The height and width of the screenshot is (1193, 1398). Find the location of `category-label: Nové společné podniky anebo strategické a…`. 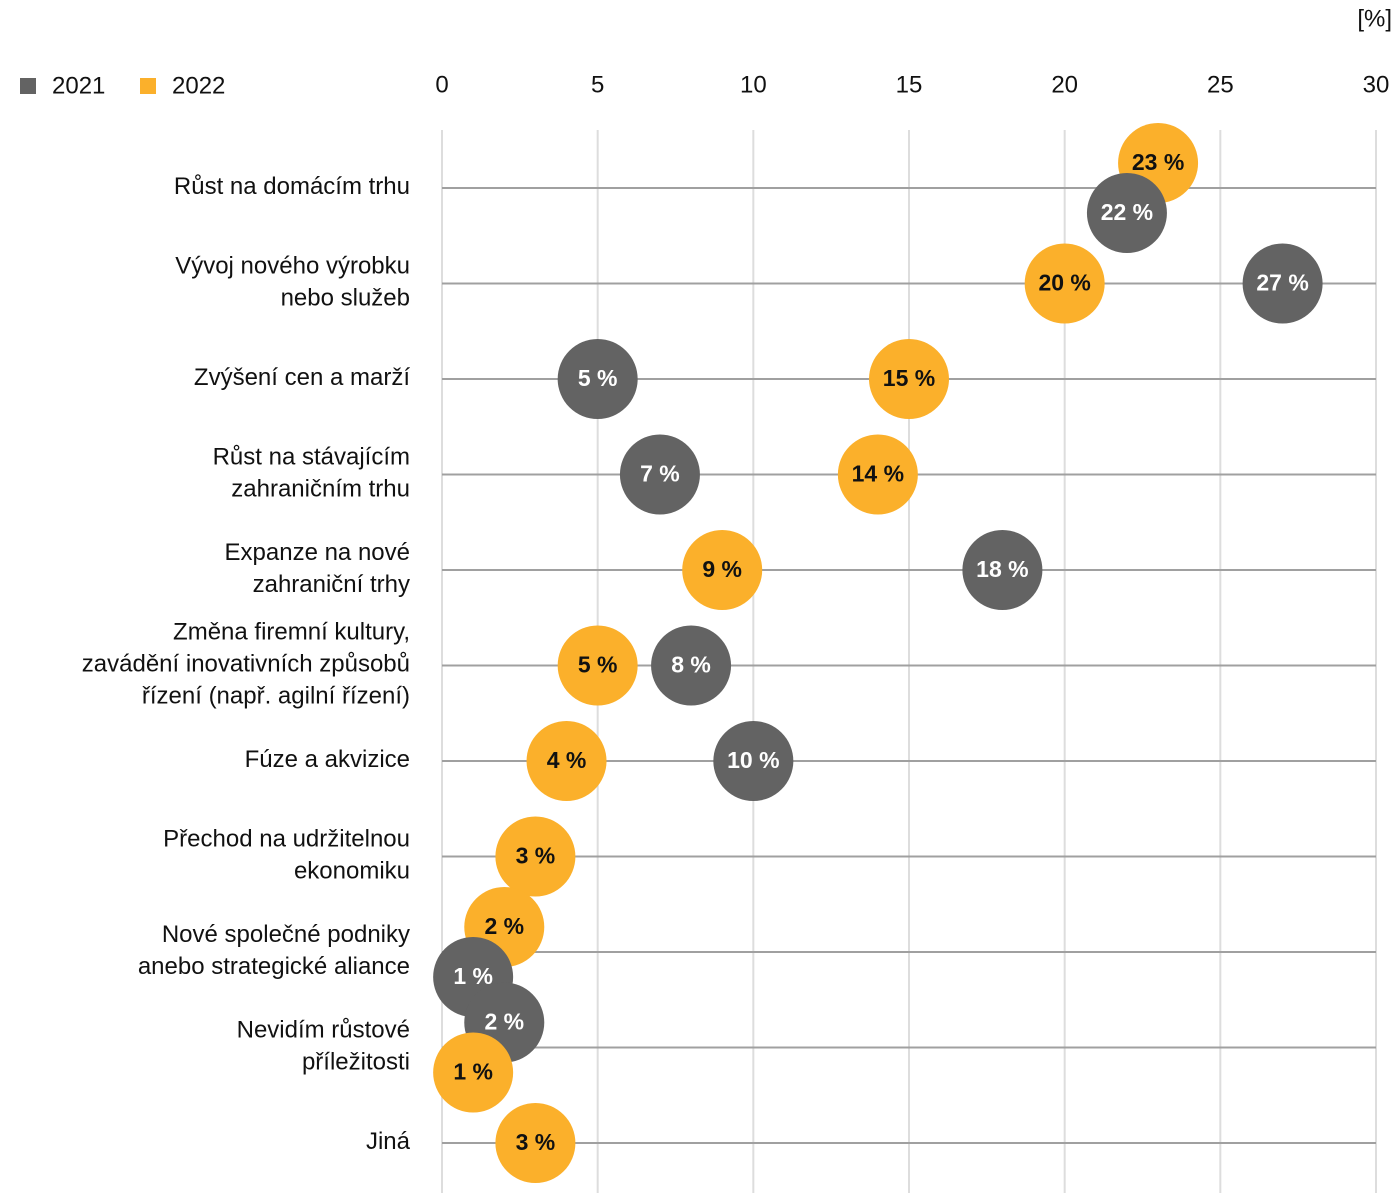

category-label: Nové společné podniky anebo strategické a… is located at coordinates (274, 950).